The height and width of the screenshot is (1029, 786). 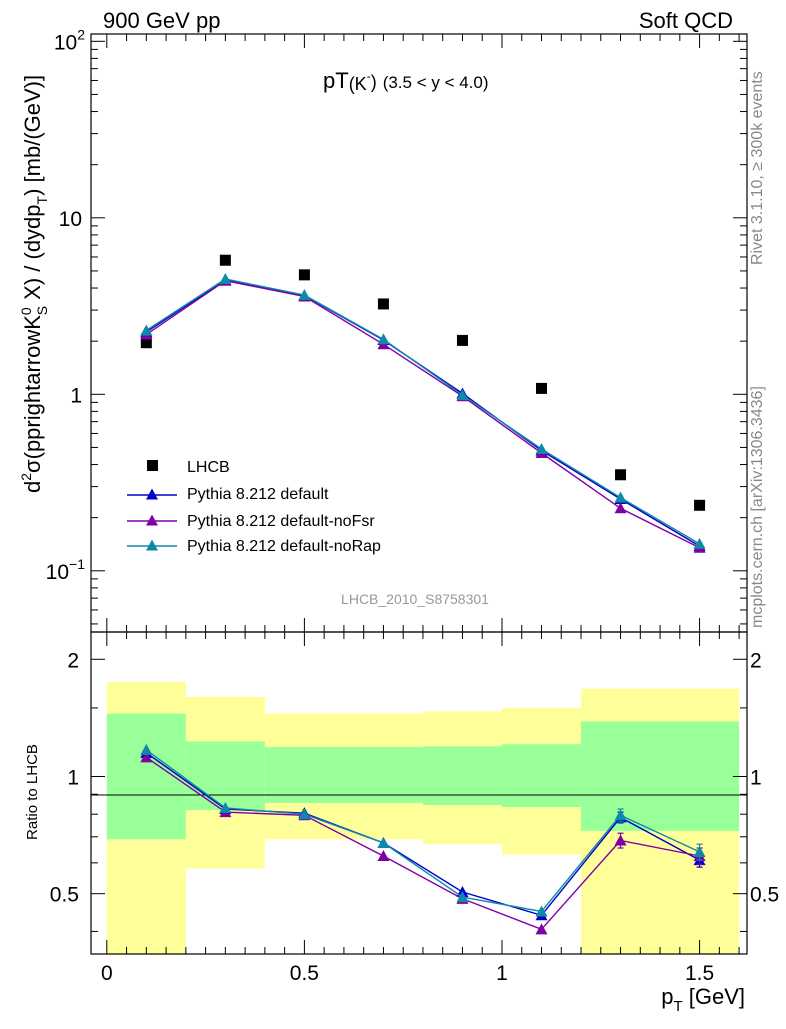 What do you see at coordinates (32, 792) in the screenshot?
I see `ratio-y-axis-label: Ratio to LHCB` at bounding box center [32, 792].